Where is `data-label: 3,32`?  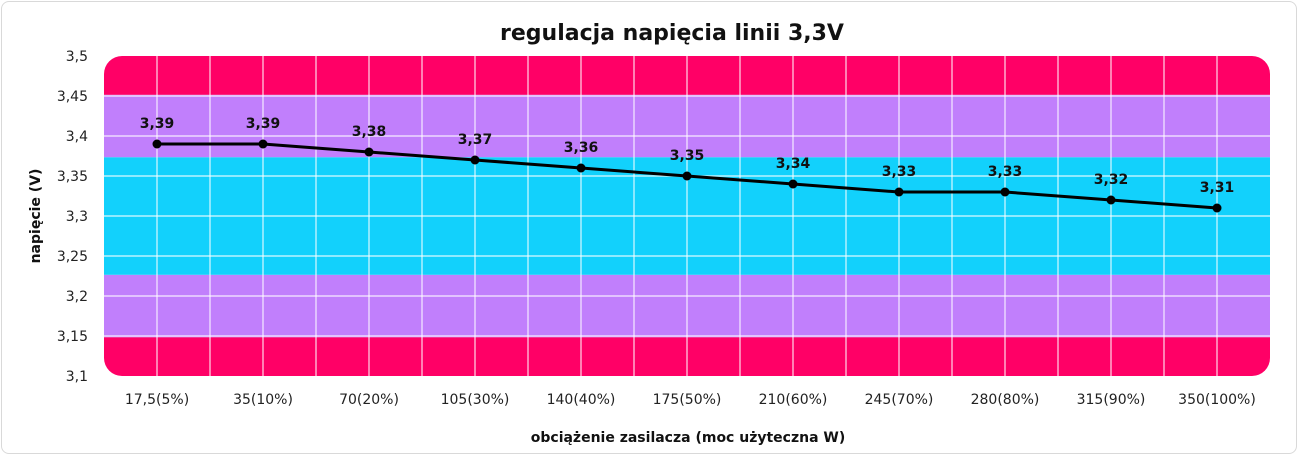 data-label: 3,32 is located at coordinates (1111, 180).